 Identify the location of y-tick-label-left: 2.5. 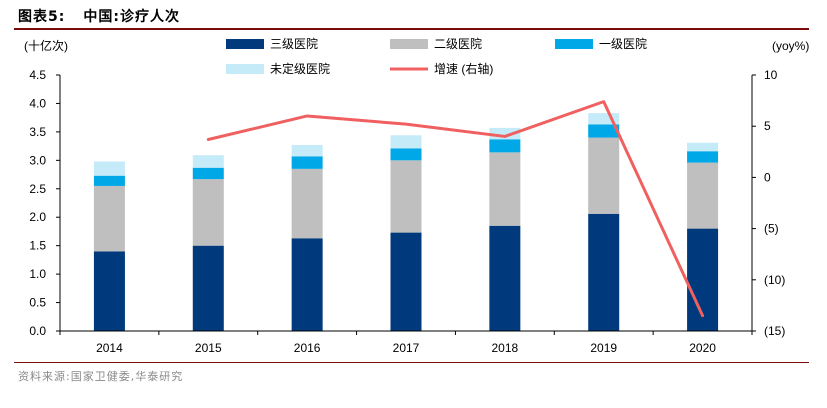
(37, 189).